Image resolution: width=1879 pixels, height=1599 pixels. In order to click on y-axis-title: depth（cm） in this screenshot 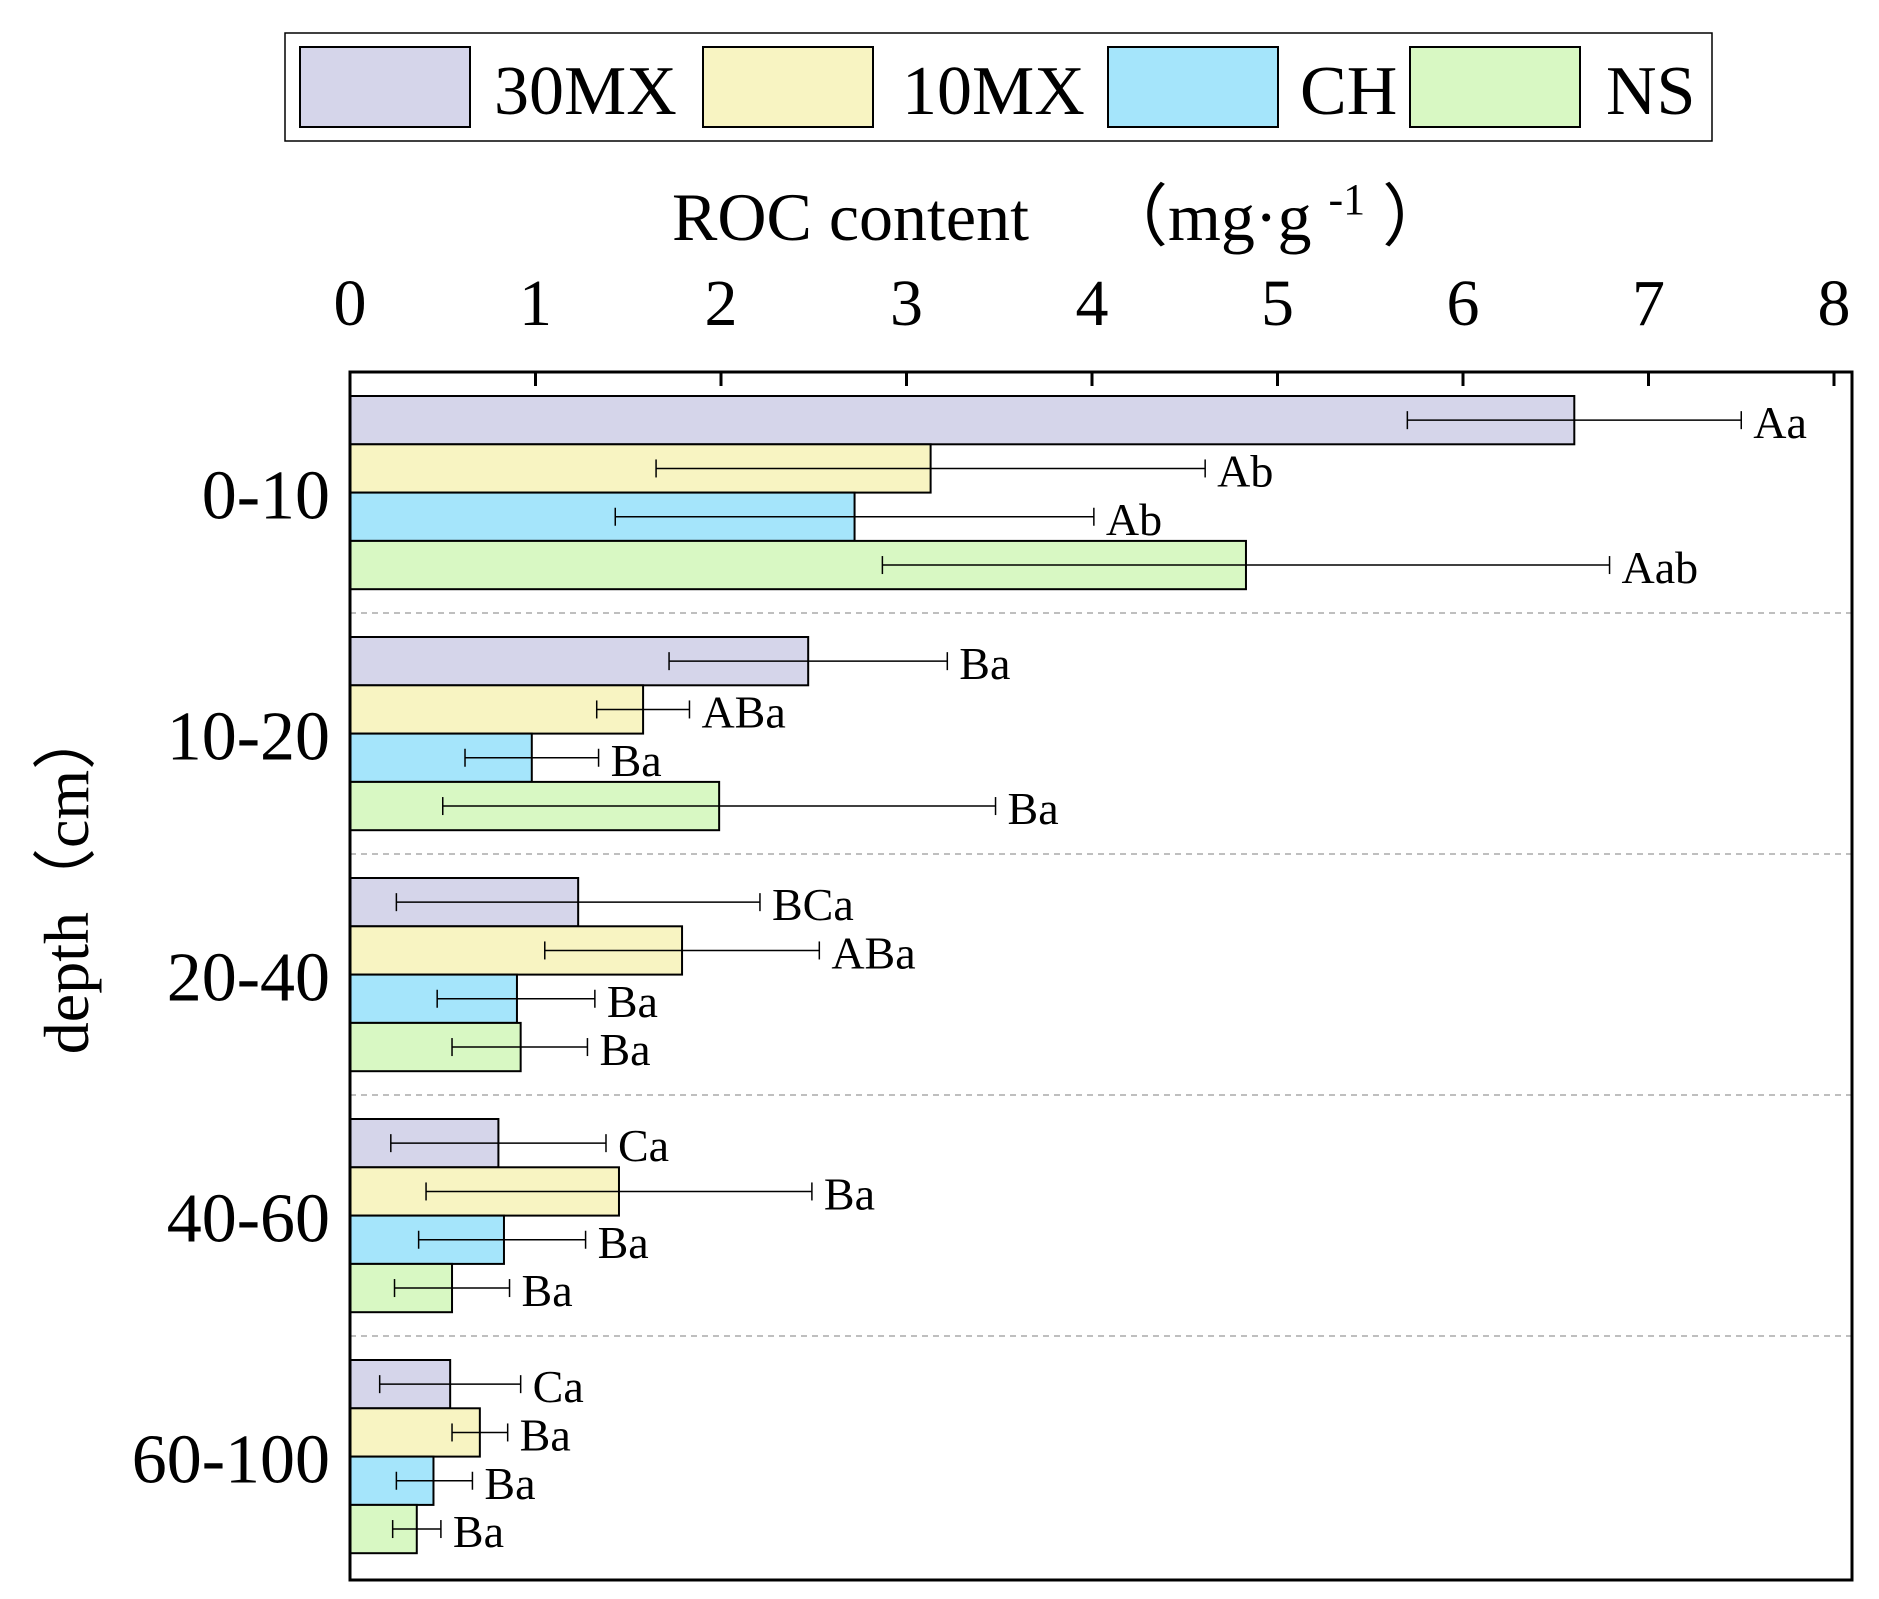, I will do `click(66, 880)`.